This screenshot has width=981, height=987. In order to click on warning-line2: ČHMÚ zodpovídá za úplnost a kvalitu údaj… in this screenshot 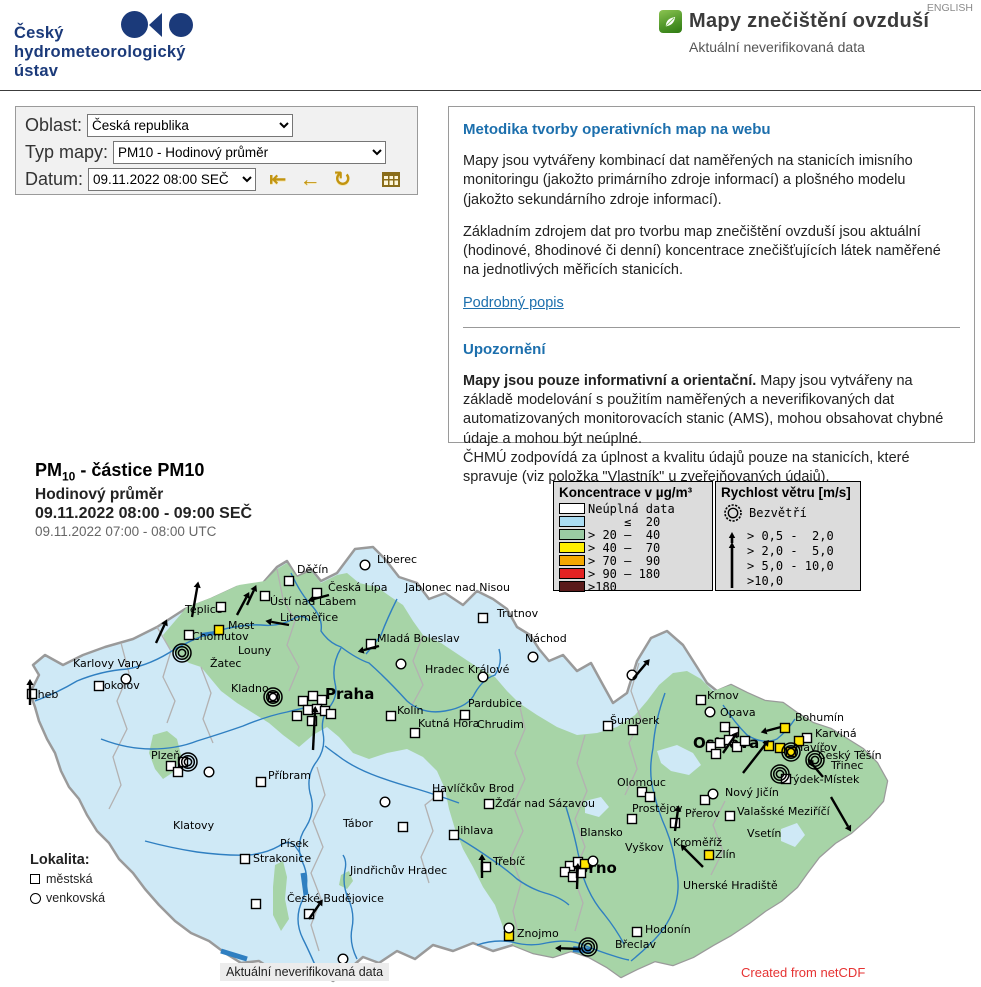, I will do `click(686, 467)`.